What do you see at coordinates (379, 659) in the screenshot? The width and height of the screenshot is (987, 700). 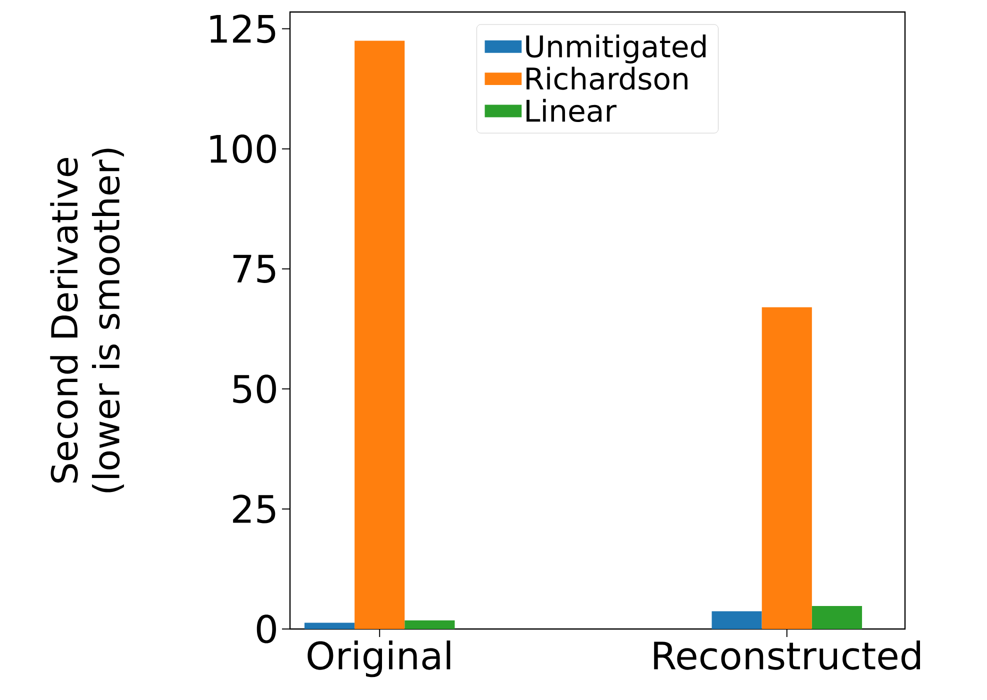 I see `x-tick-label: Original` at bounding box center [379, 659].